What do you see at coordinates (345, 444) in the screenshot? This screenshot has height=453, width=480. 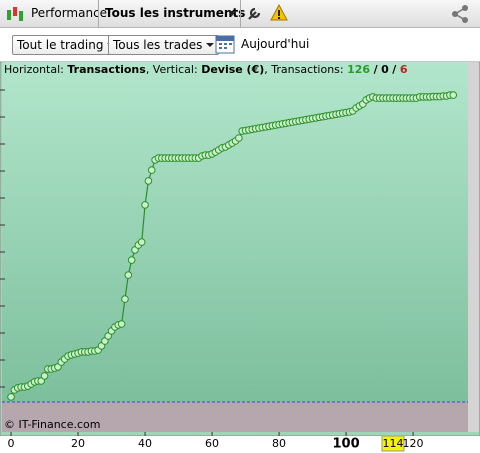 I see `x-tick-label: 100` at bounding box center [345, 444].